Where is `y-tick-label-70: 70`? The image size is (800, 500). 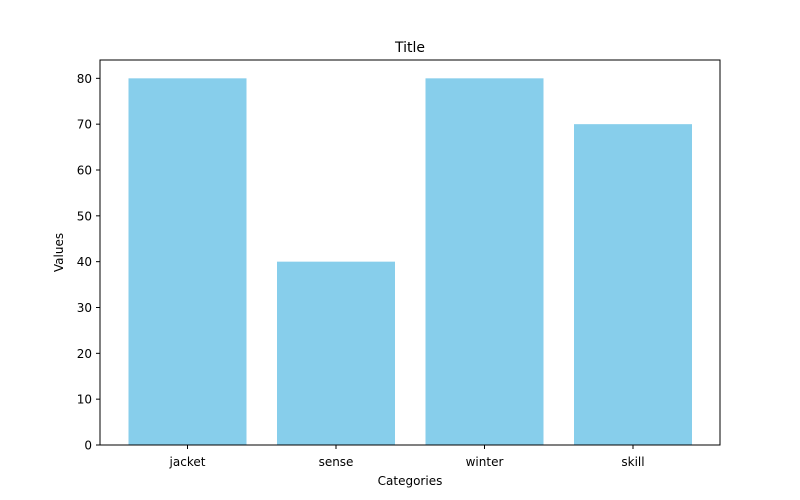
y-tick-label-70: 70 is located at coordinates (84, 125).